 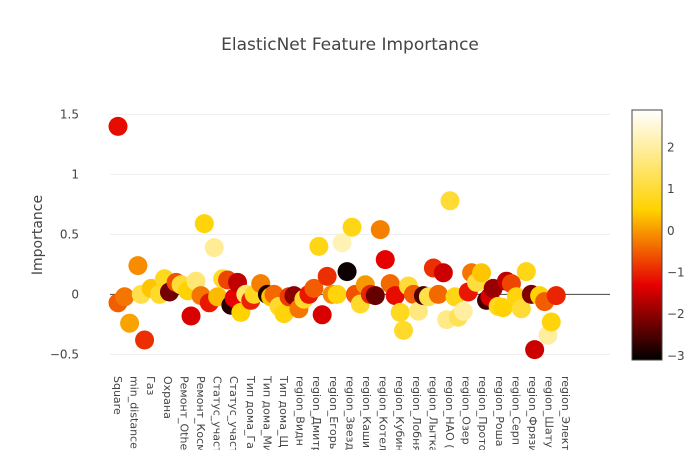 What do you see at coordinates (676, 356) in the screenshot?
I see `colorbar-tick-label: −3` at bounding box center [676, 356].